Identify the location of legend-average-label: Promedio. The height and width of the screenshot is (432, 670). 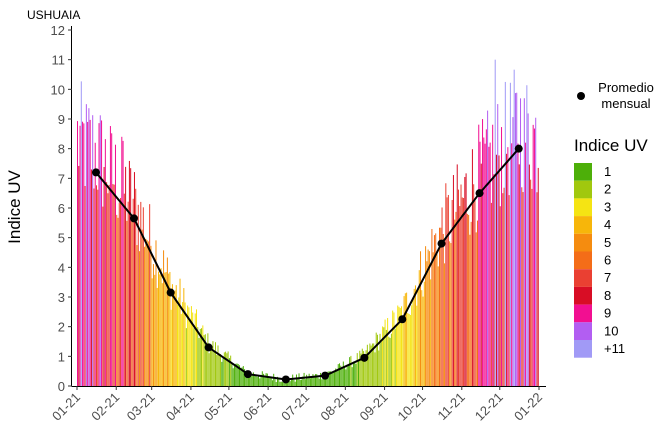
(626, 87).